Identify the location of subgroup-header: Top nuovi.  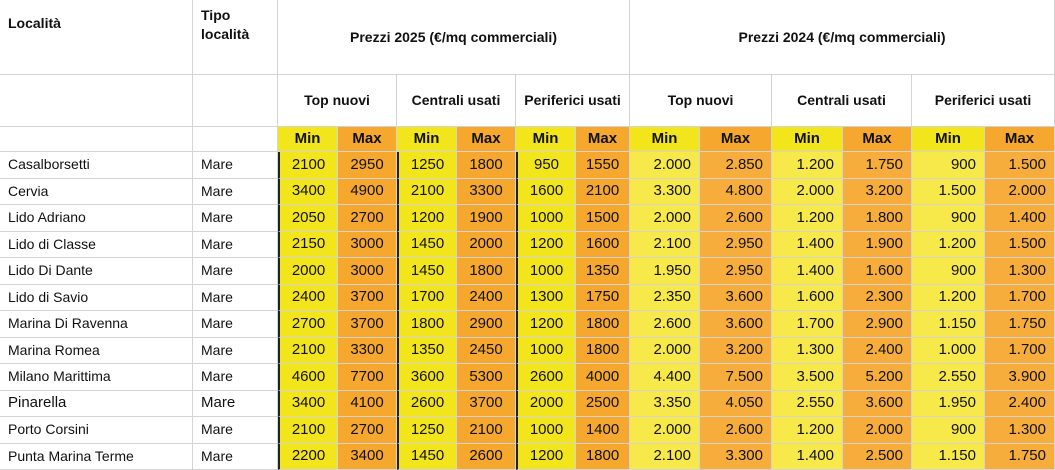
(337, 101).